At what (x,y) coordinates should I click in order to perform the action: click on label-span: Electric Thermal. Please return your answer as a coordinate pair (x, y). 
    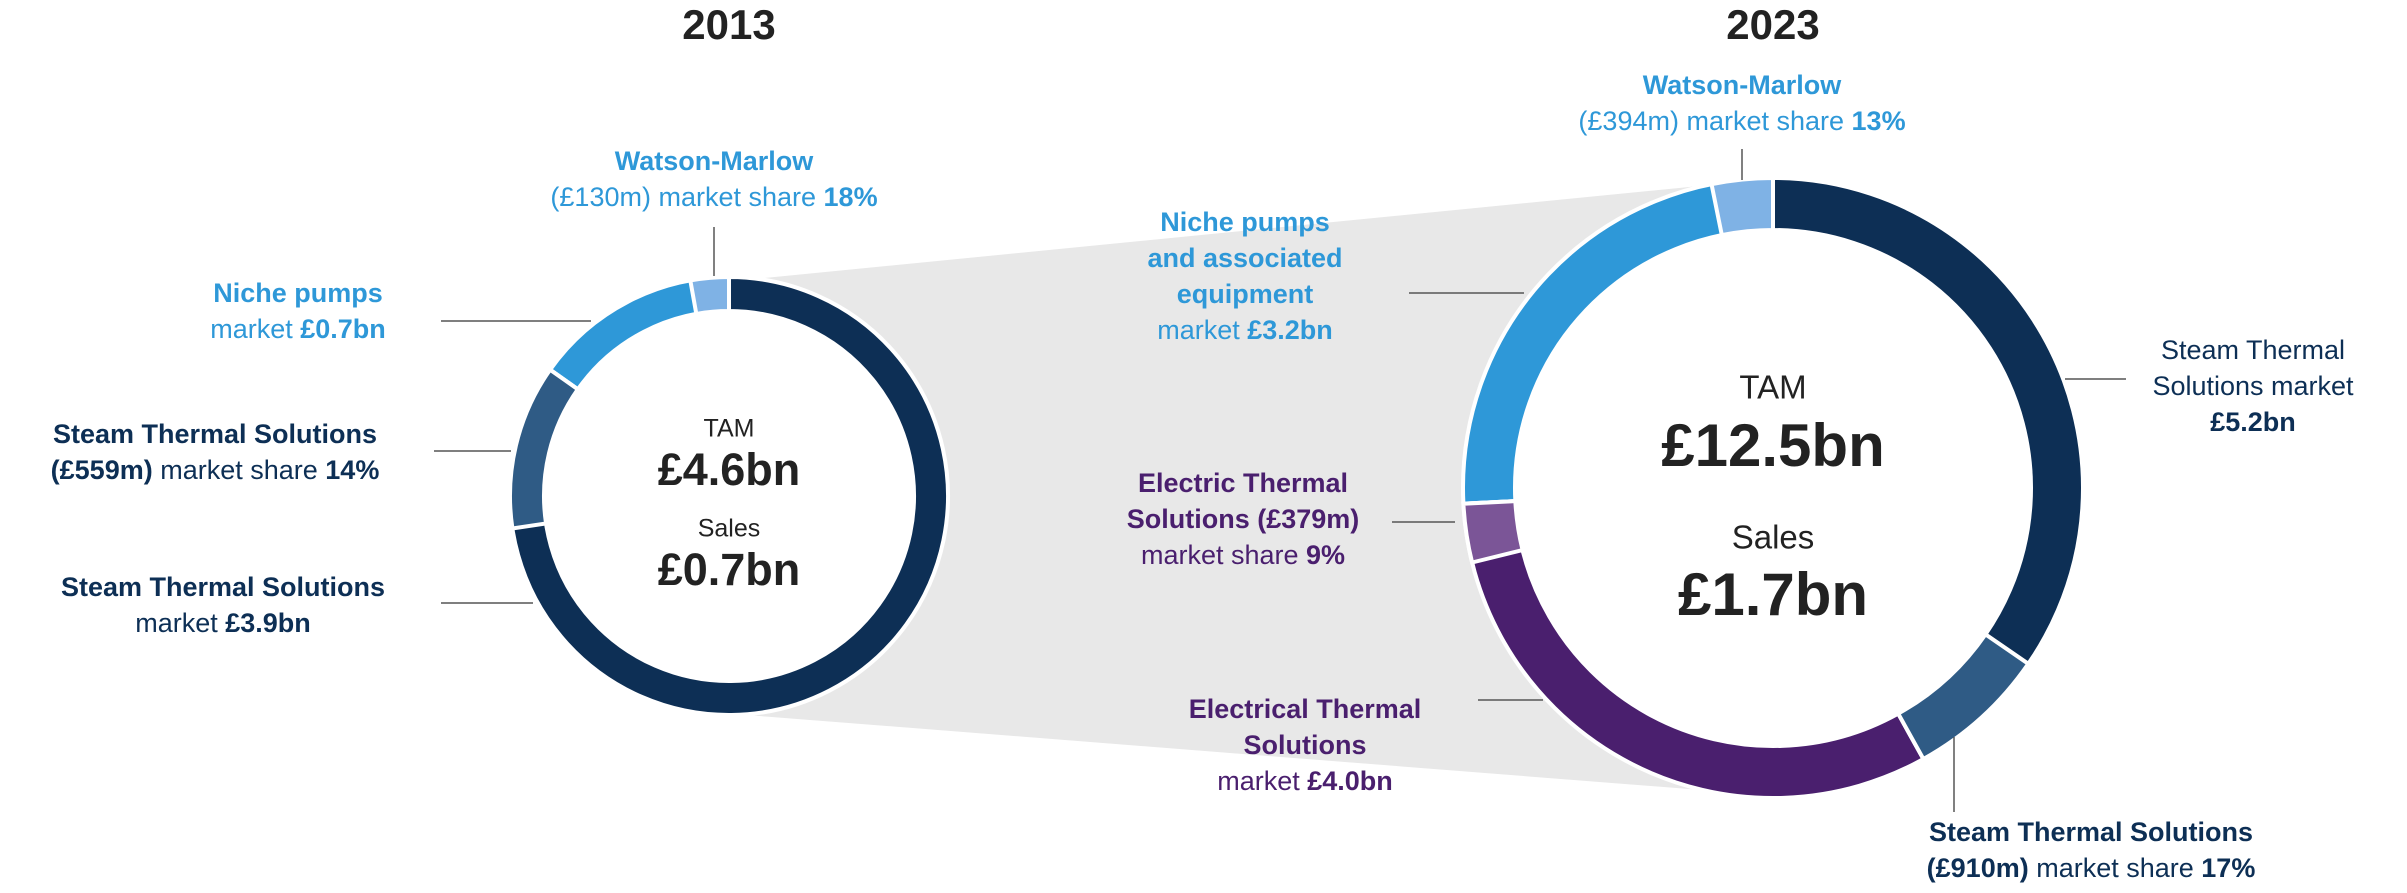
    Looking at the image, I should click on (1243, 483).